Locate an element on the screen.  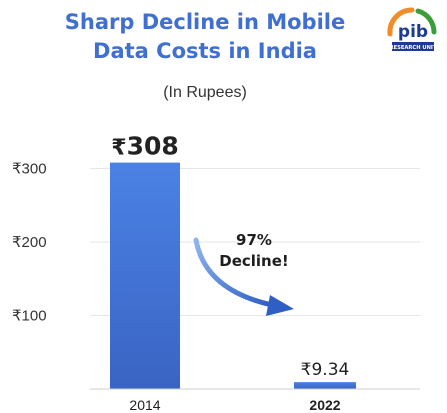
logo-subtext: RESEARCH UNIT is located at coordinates (413, 48).